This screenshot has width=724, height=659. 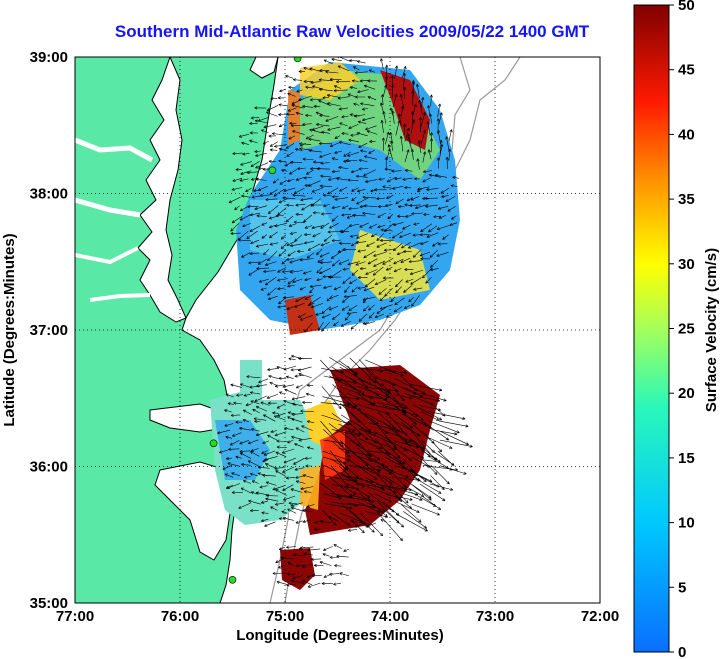 I want to click on y-tick-label: 36:00, so click(x=49, y=467).